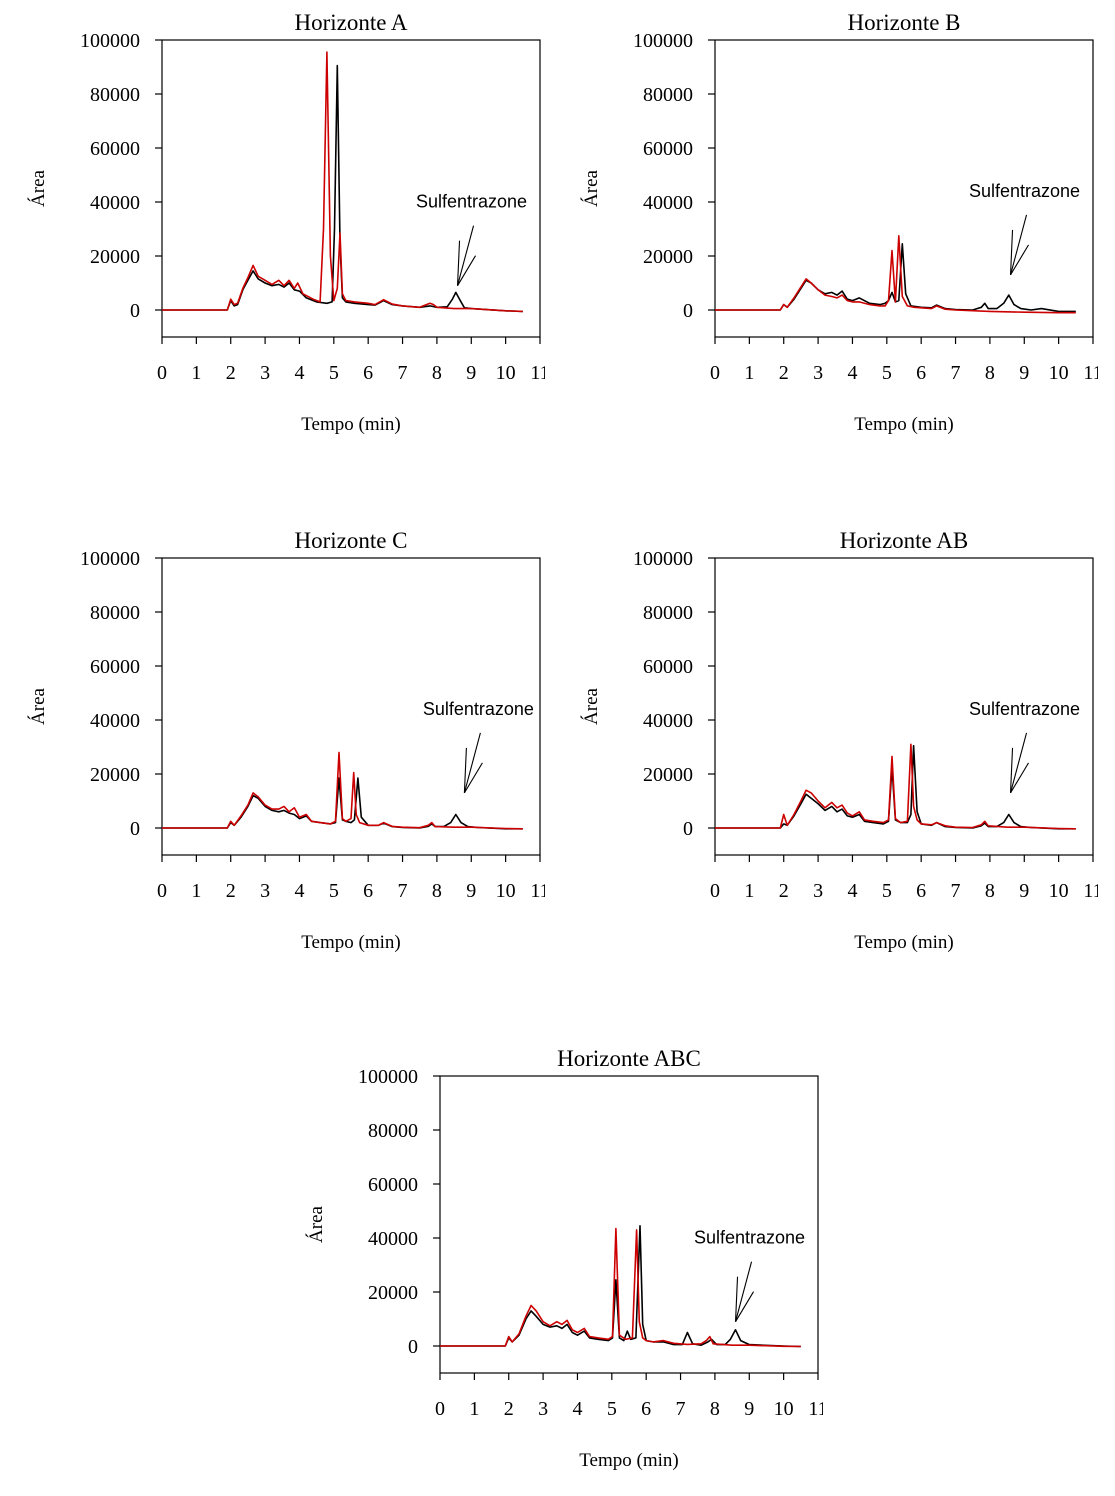 The height and width of the screenshot is (1496, 1115). I want to click on x-tick-label: 0, so click(162, 373).